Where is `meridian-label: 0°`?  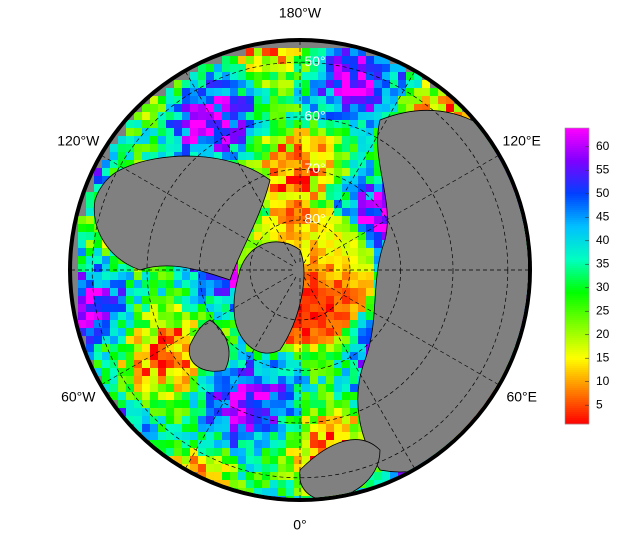 meridian-label: 0° is located at coordinates (299, 525).